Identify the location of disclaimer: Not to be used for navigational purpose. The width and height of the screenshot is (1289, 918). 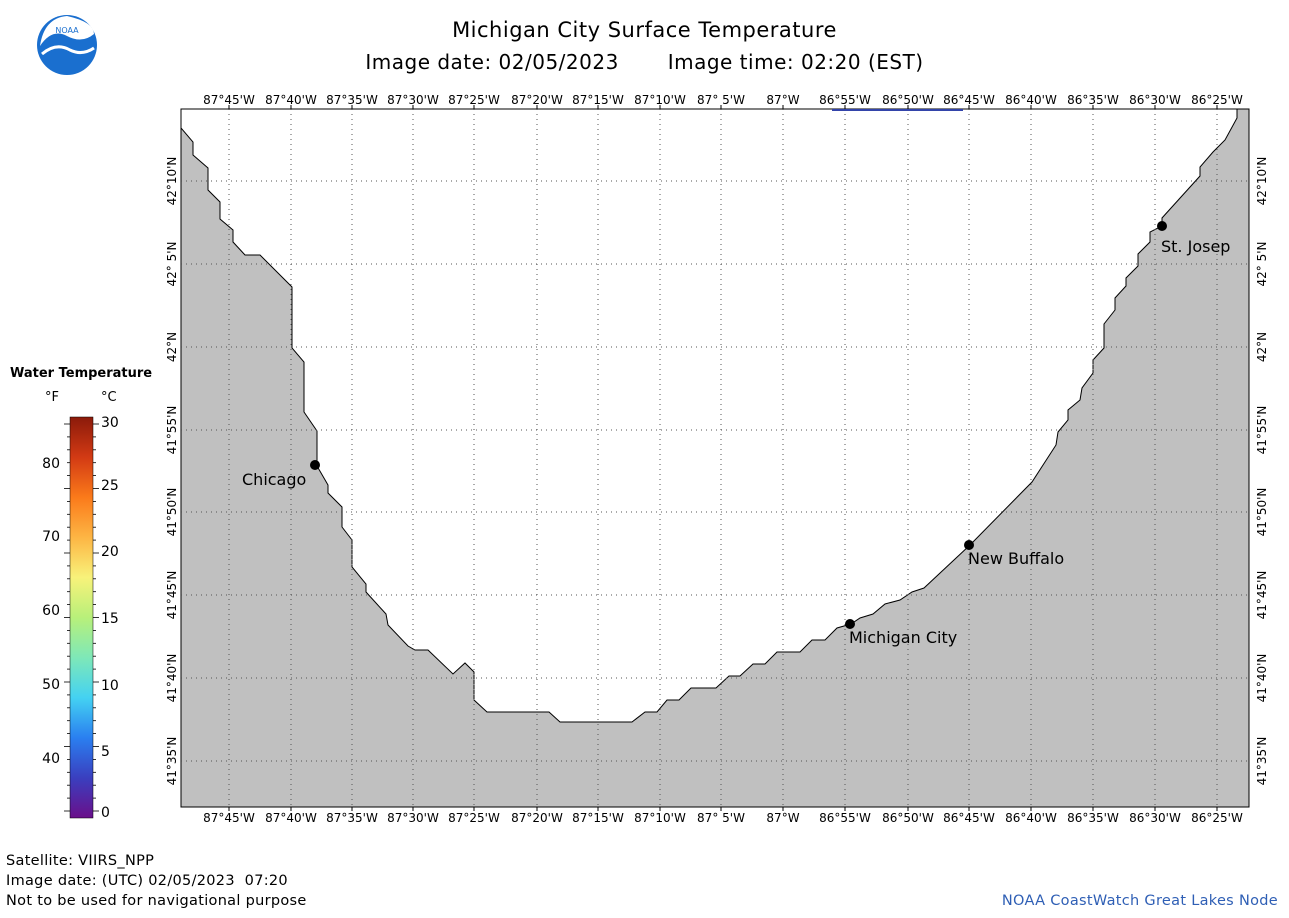
(156, 901).